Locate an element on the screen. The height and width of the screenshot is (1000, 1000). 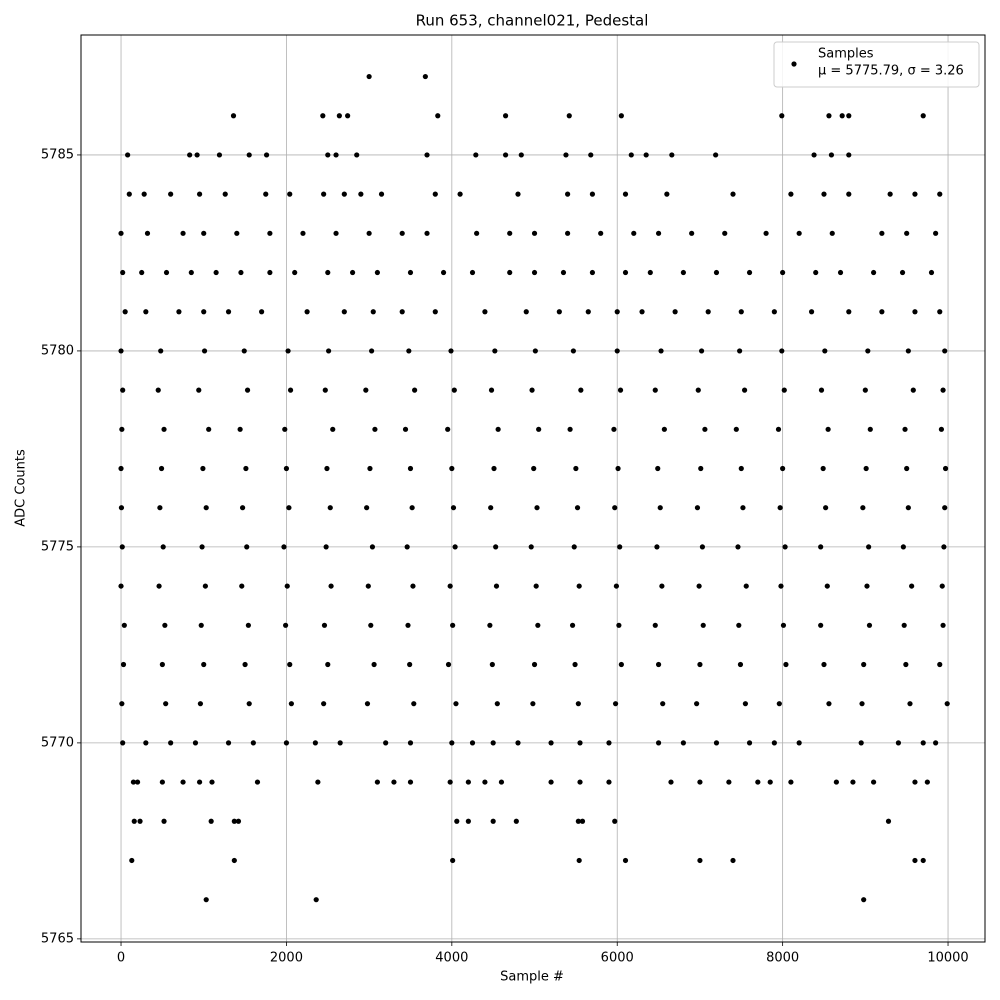
legend-label: Samples is located at coordinates (846, 54).